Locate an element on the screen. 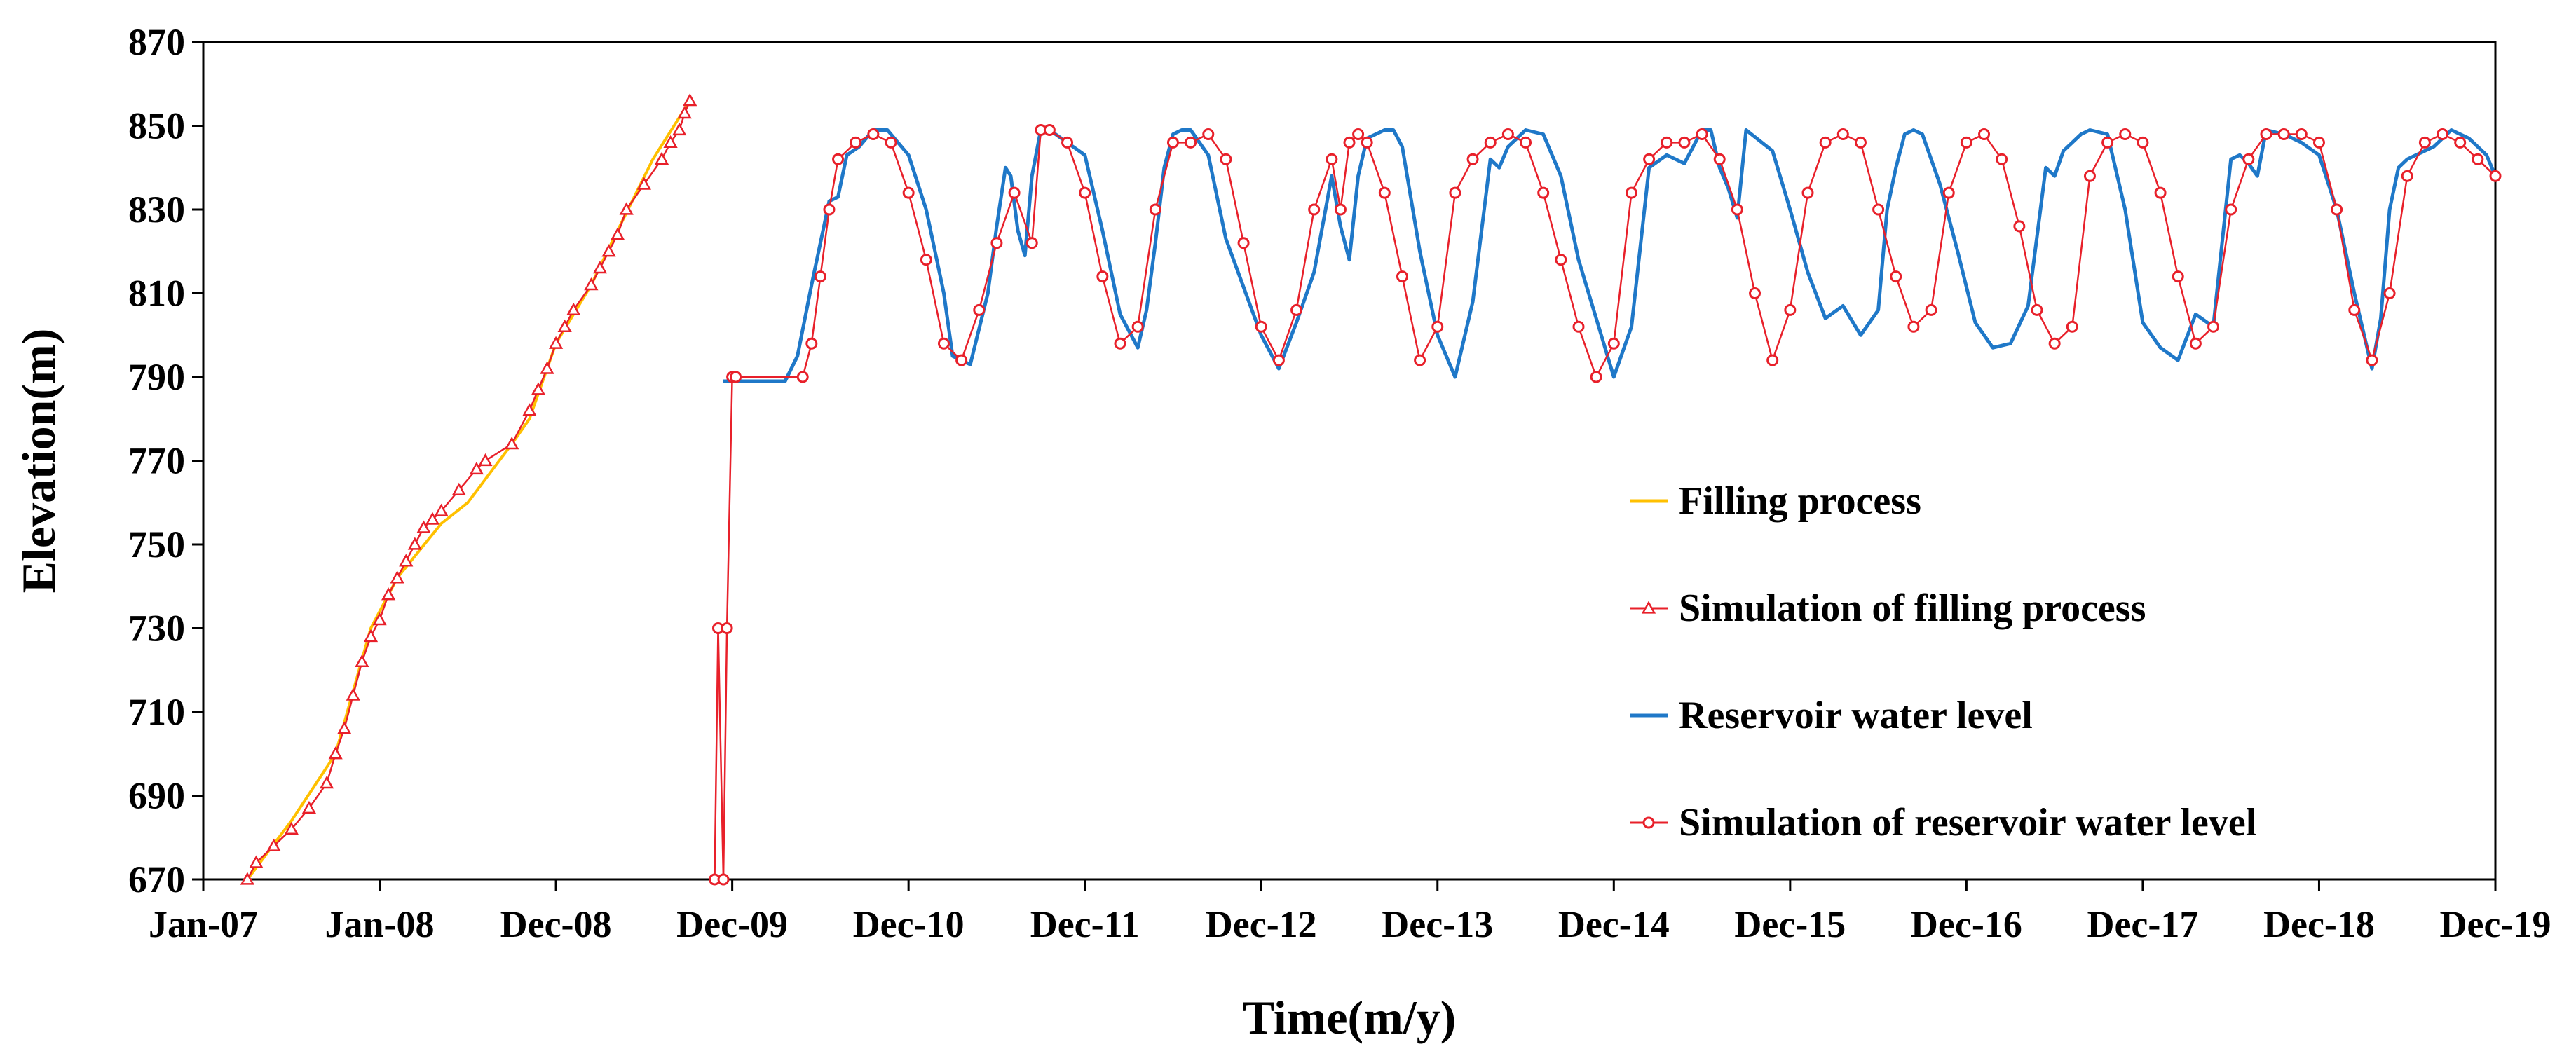 Image resolution: width=2576 pixels, height=1056 pixels. y-tick-label: 830 is located at coordinates (156, 209).